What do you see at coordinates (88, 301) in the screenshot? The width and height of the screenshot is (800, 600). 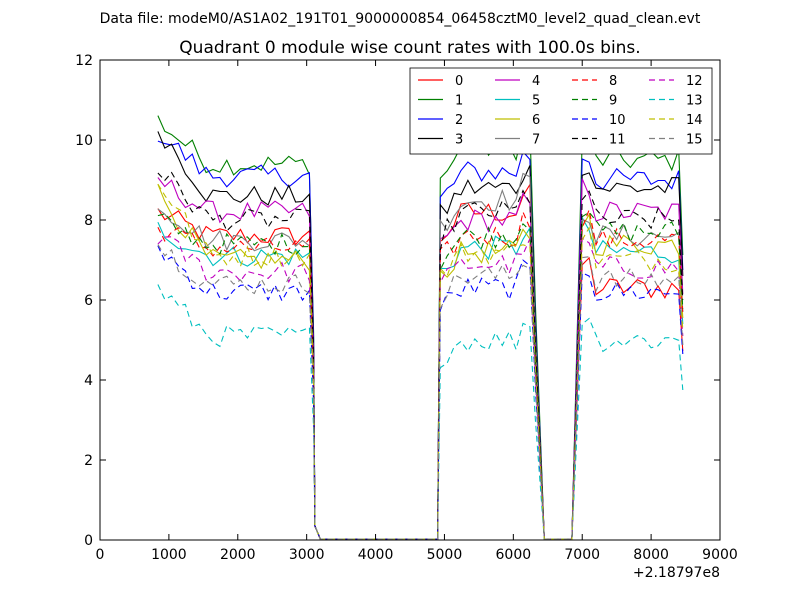 I see `y-tick-label: 6` at bounding box center [88, 301].